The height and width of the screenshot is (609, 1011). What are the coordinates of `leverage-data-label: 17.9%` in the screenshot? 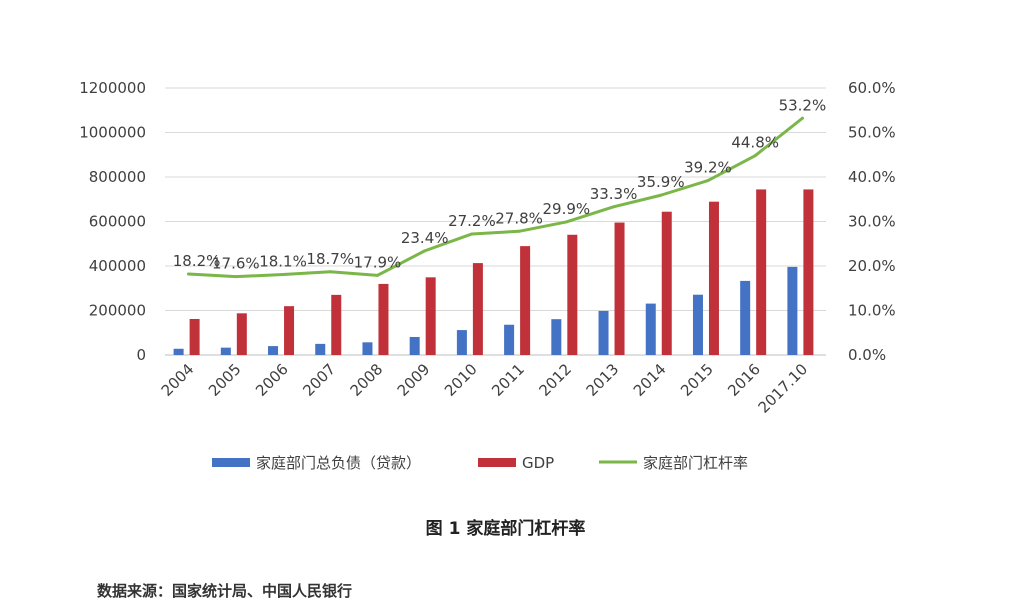 It's located at (378, 262).